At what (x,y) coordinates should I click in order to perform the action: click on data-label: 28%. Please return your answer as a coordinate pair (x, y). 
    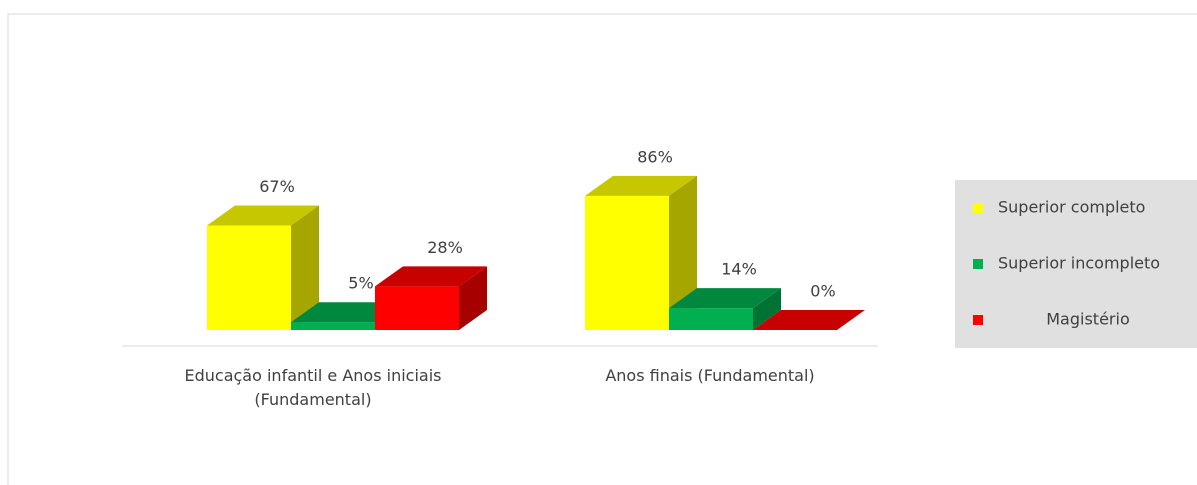
    Looking at the image, I should click on (445, 247).